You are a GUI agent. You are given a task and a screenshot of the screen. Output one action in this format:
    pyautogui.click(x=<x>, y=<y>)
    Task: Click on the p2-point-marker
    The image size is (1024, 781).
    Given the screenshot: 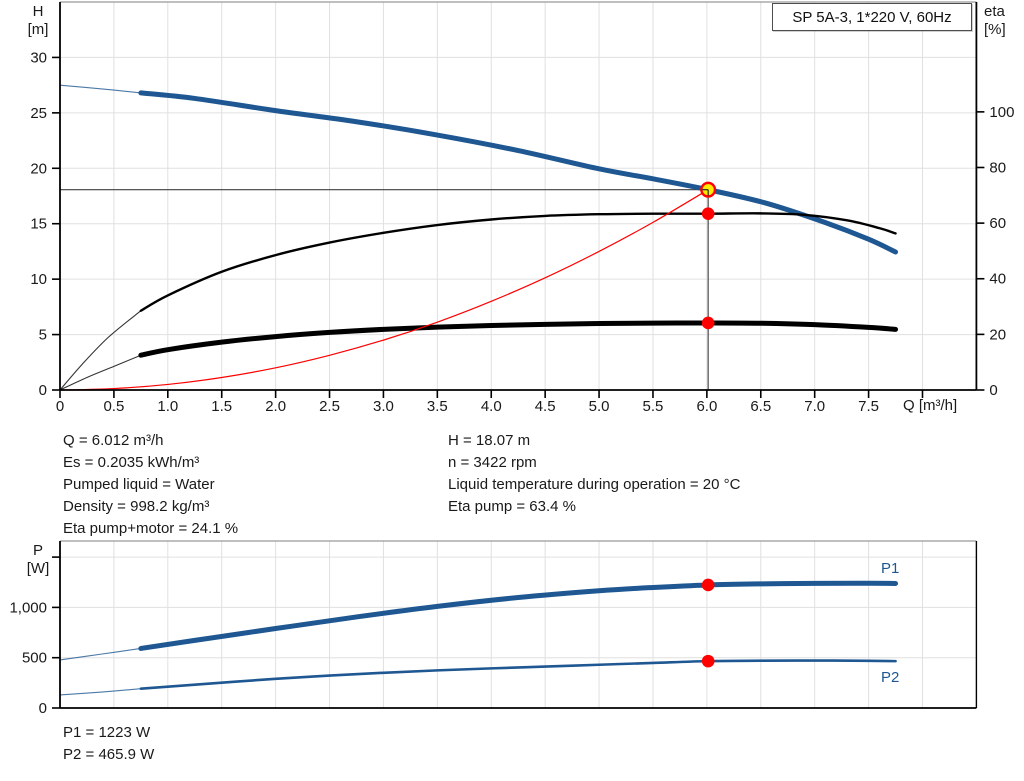 What is the action you would take?
    pyautogui.click(x=708, y=661)
    